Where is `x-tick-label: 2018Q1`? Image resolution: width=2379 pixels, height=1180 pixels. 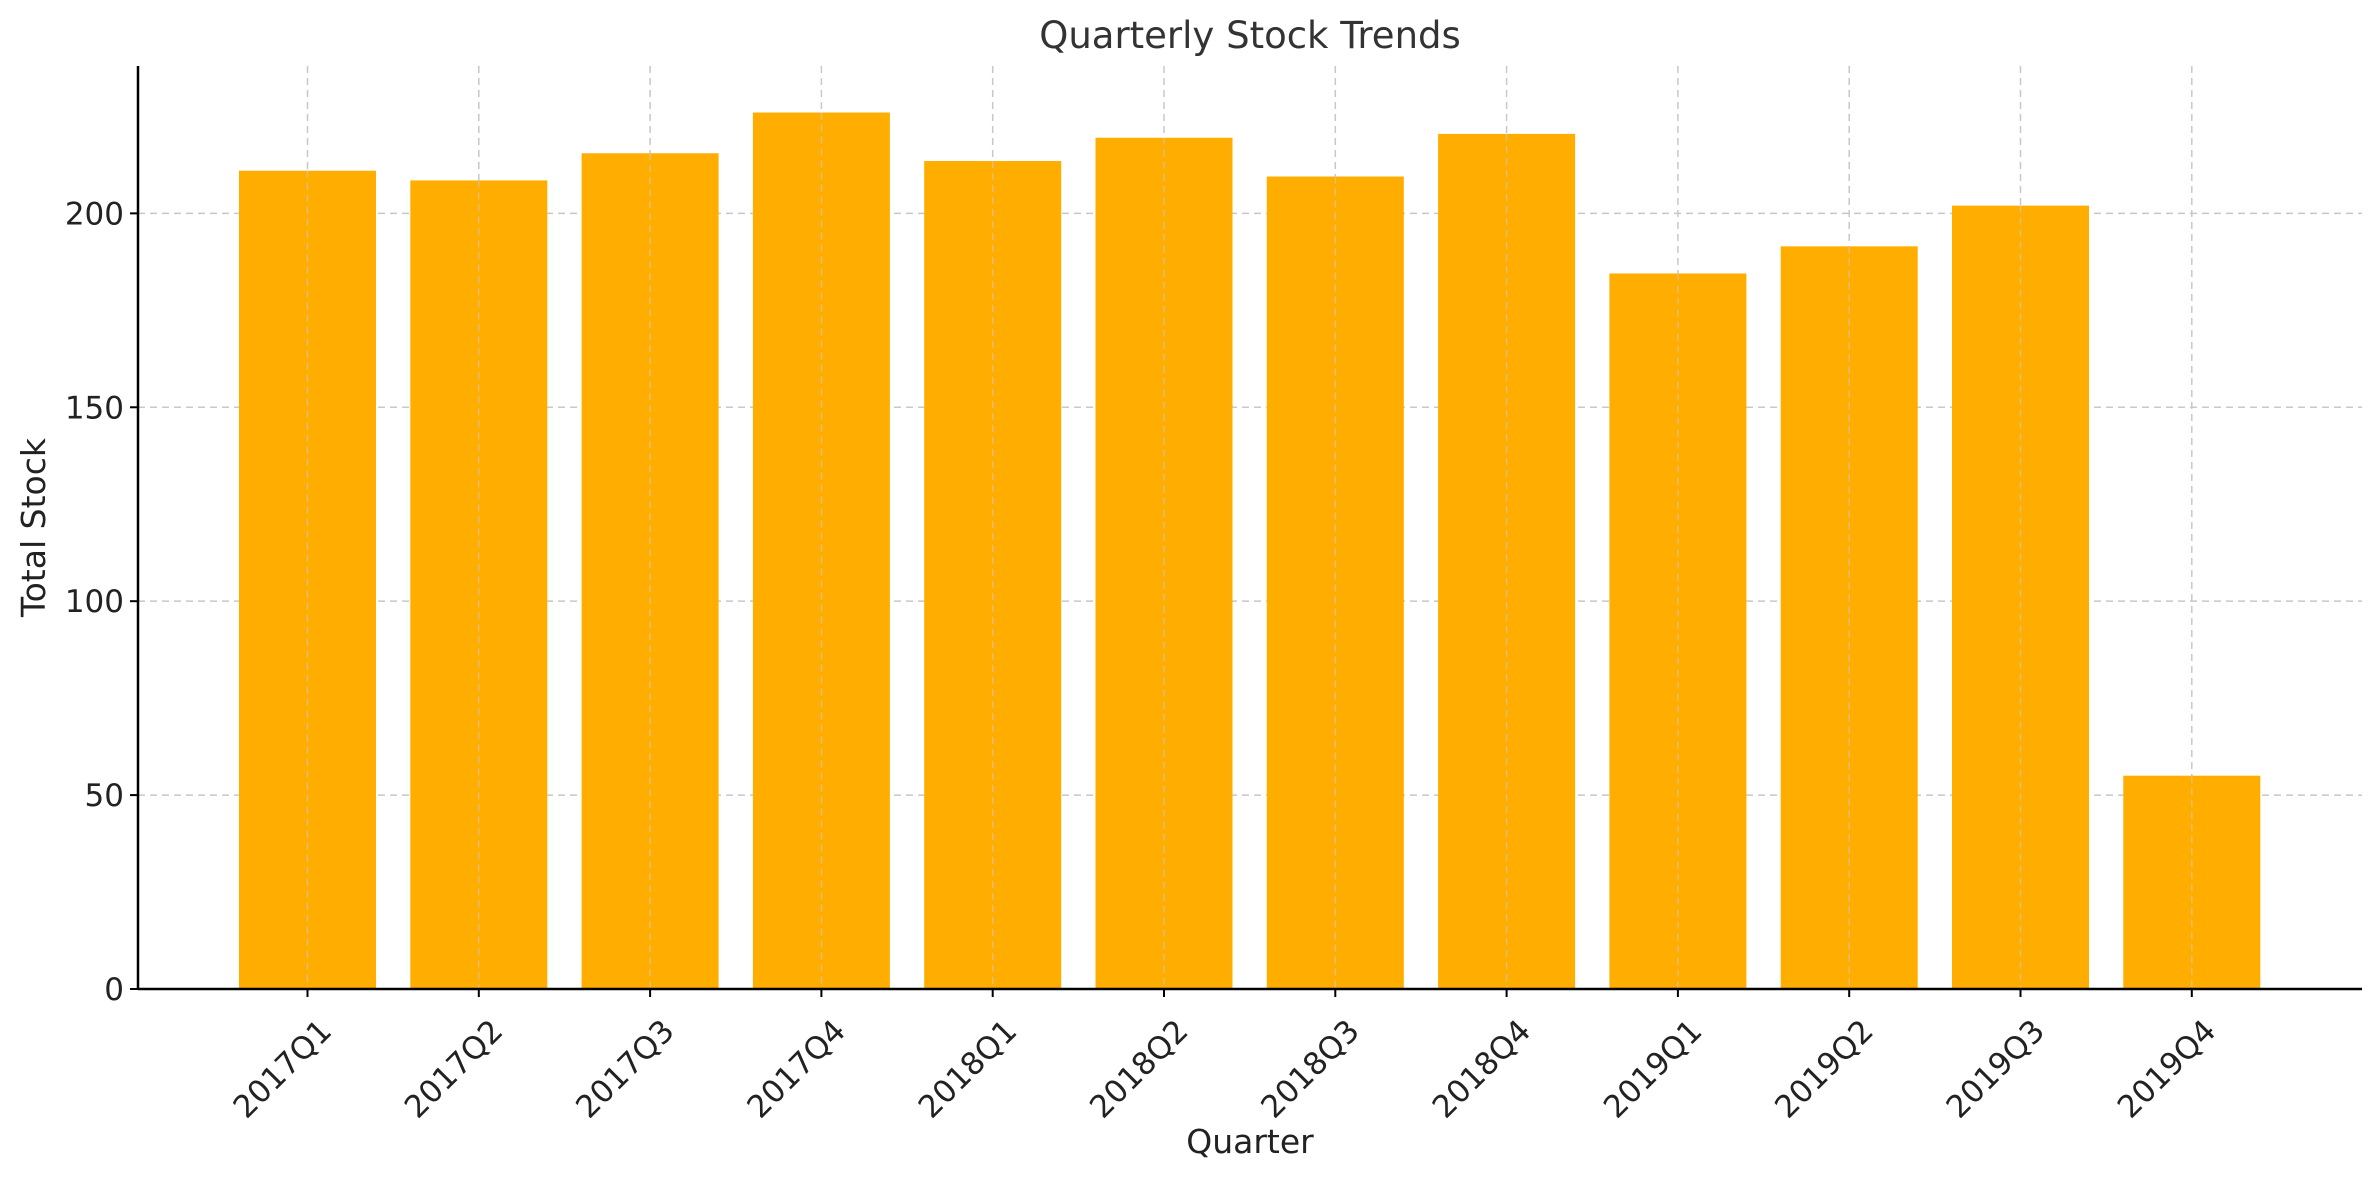 x-tick-label: 2018Q1 is located at coordinates (968, 1069).